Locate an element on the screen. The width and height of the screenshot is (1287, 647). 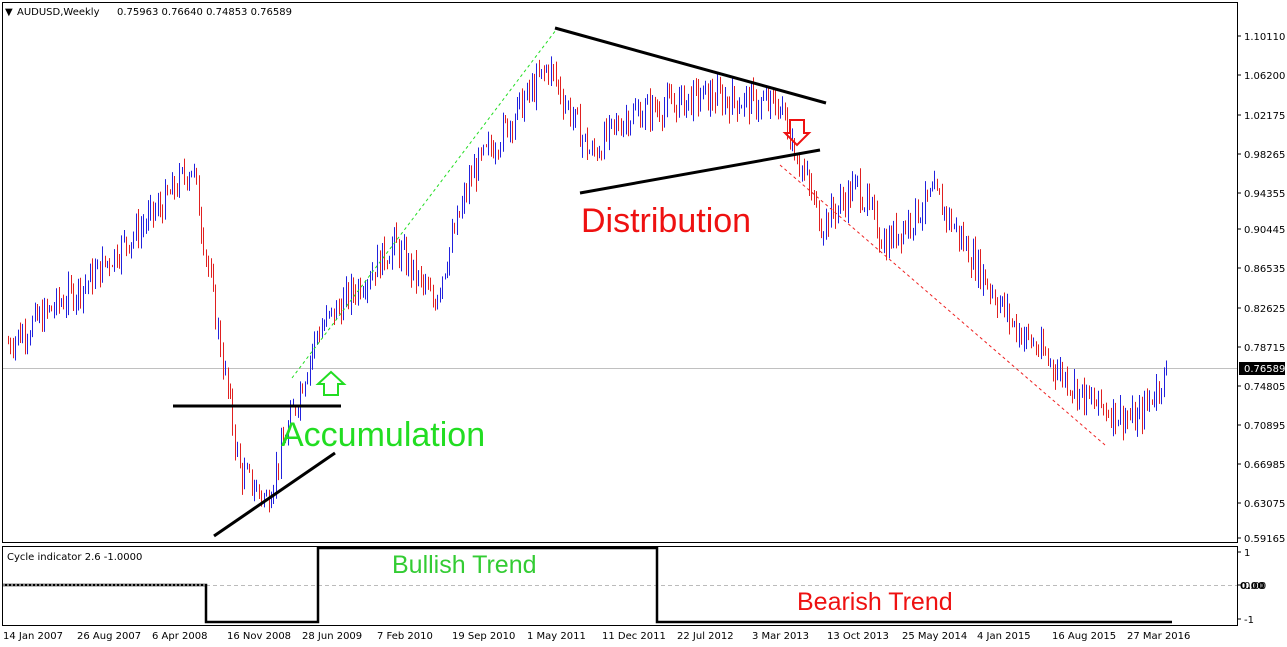
distribution-label: Distribution is located at coordinates (666, 221).